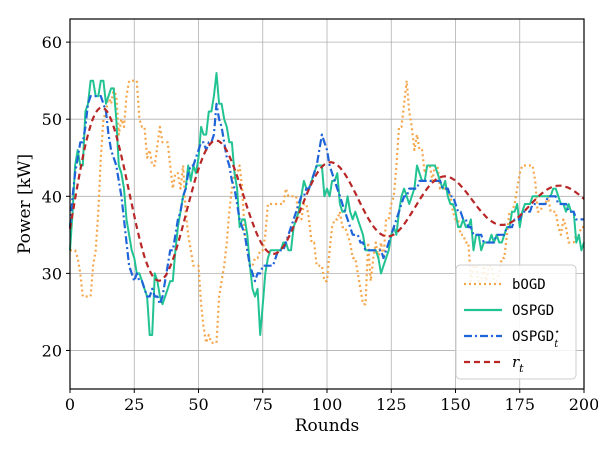 Image resolution: width=598 pixels, height=454 pixels. I want to click on legend-box, so click(516, 322).